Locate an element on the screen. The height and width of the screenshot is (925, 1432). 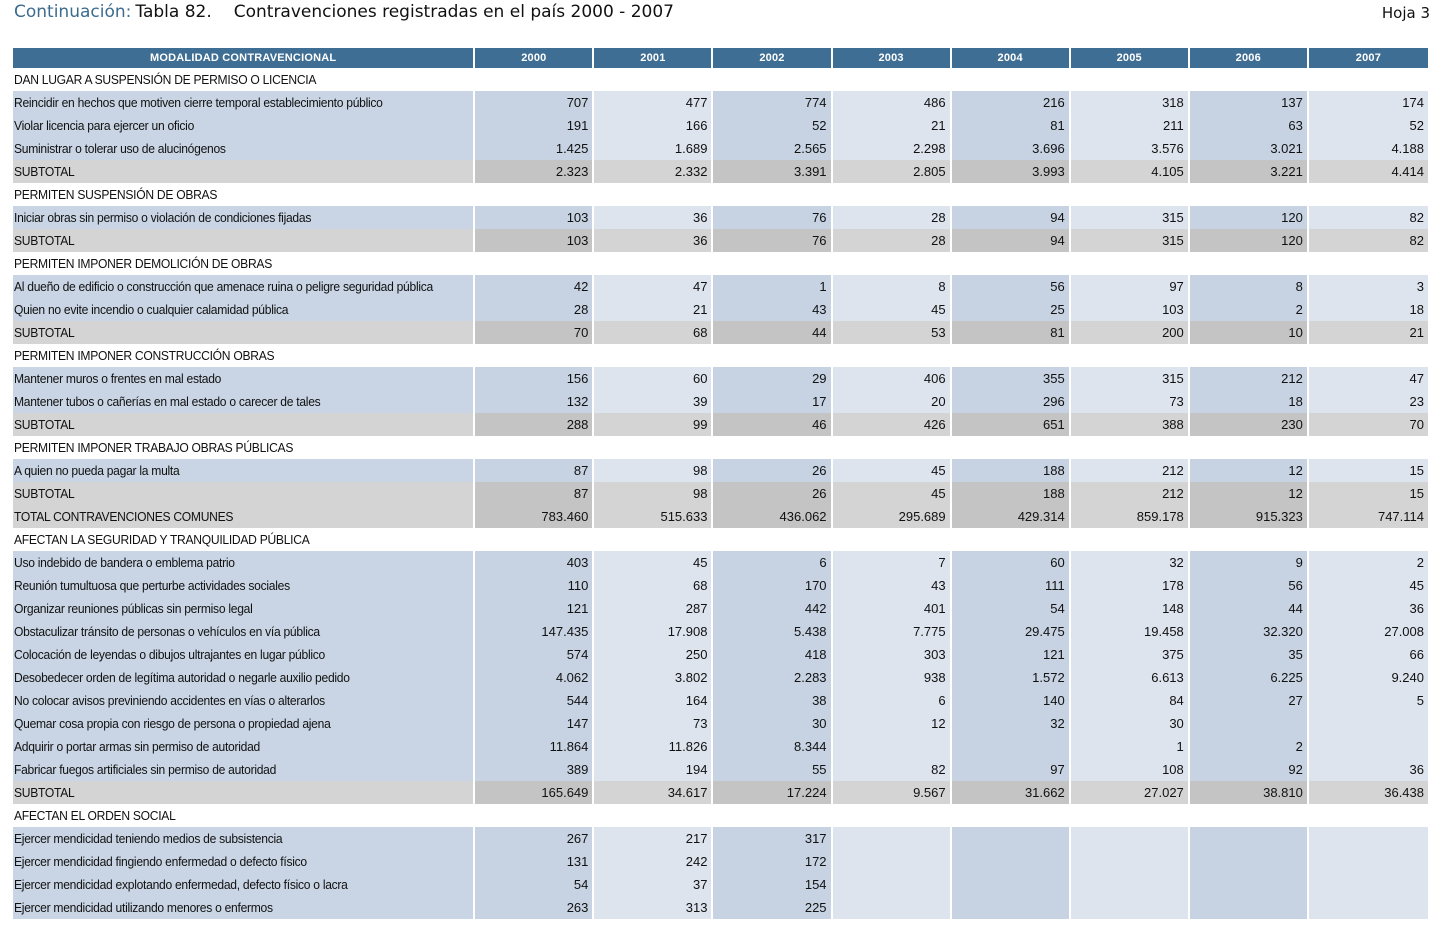
cell-2005: 315 is located at coordinates (1130, 240).